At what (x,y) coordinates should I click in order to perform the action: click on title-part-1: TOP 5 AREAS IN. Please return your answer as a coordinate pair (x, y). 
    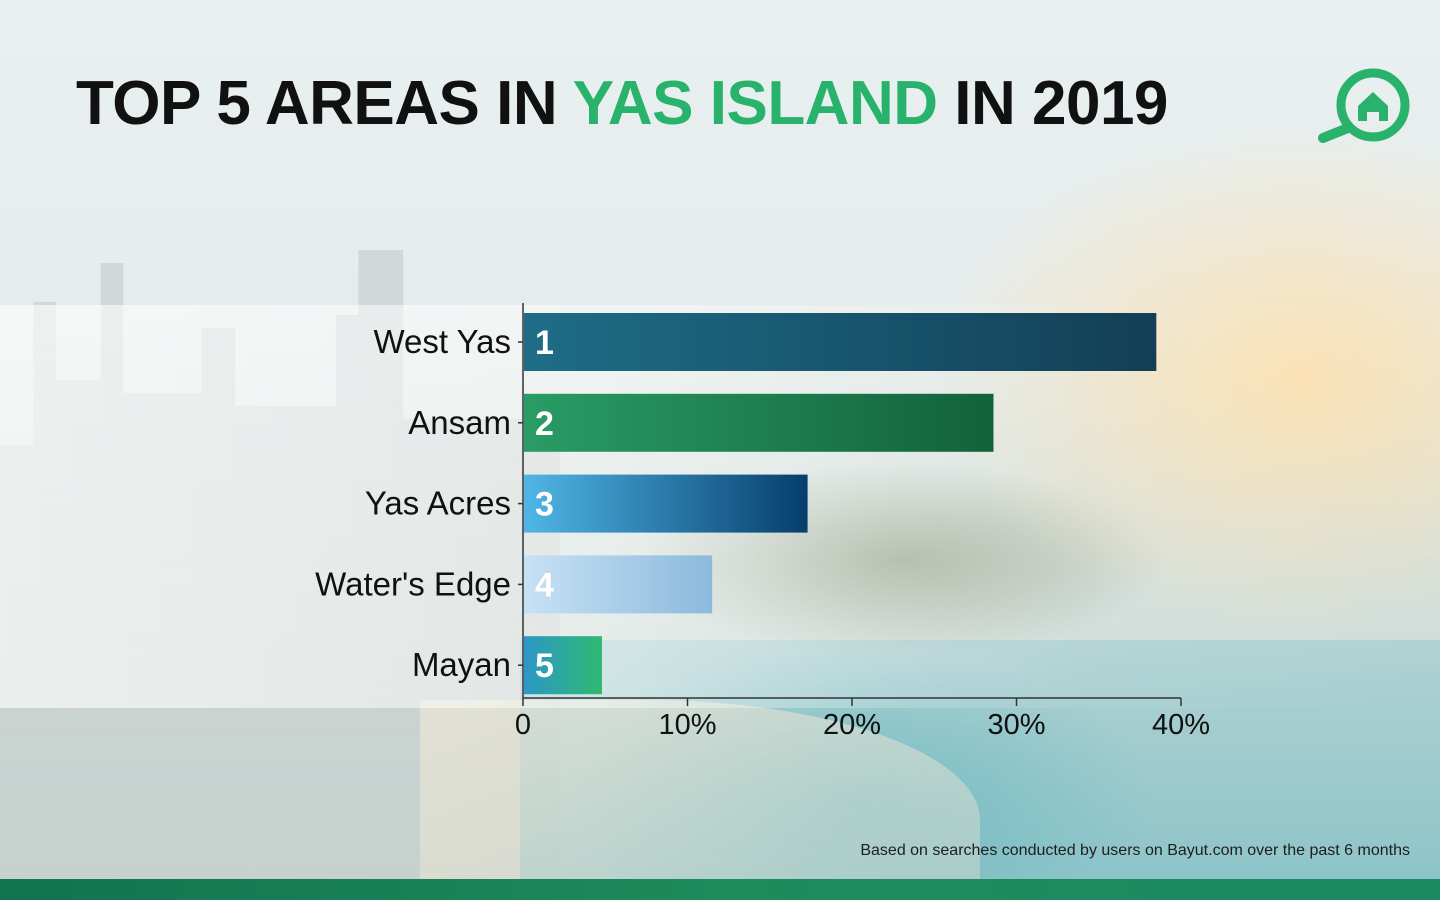
    Looking at the image, I should click on (317, 103).